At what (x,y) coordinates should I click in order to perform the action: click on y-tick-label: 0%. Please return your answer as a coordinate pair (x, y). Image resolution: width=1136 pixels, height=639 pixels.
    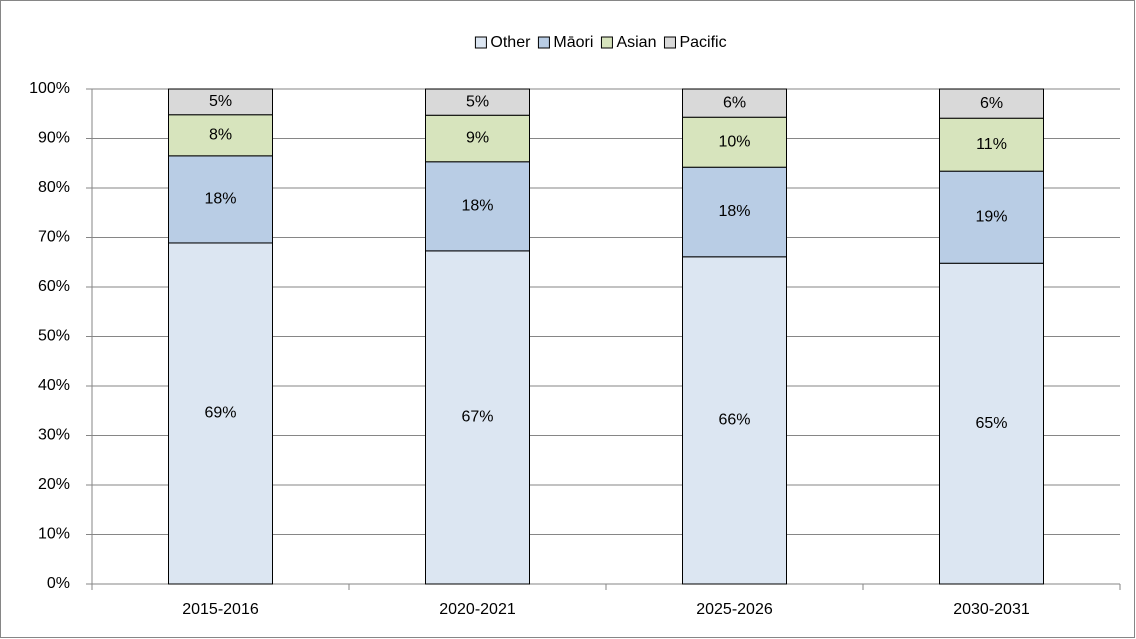
    Looking at the image, I should click on (58, 583).